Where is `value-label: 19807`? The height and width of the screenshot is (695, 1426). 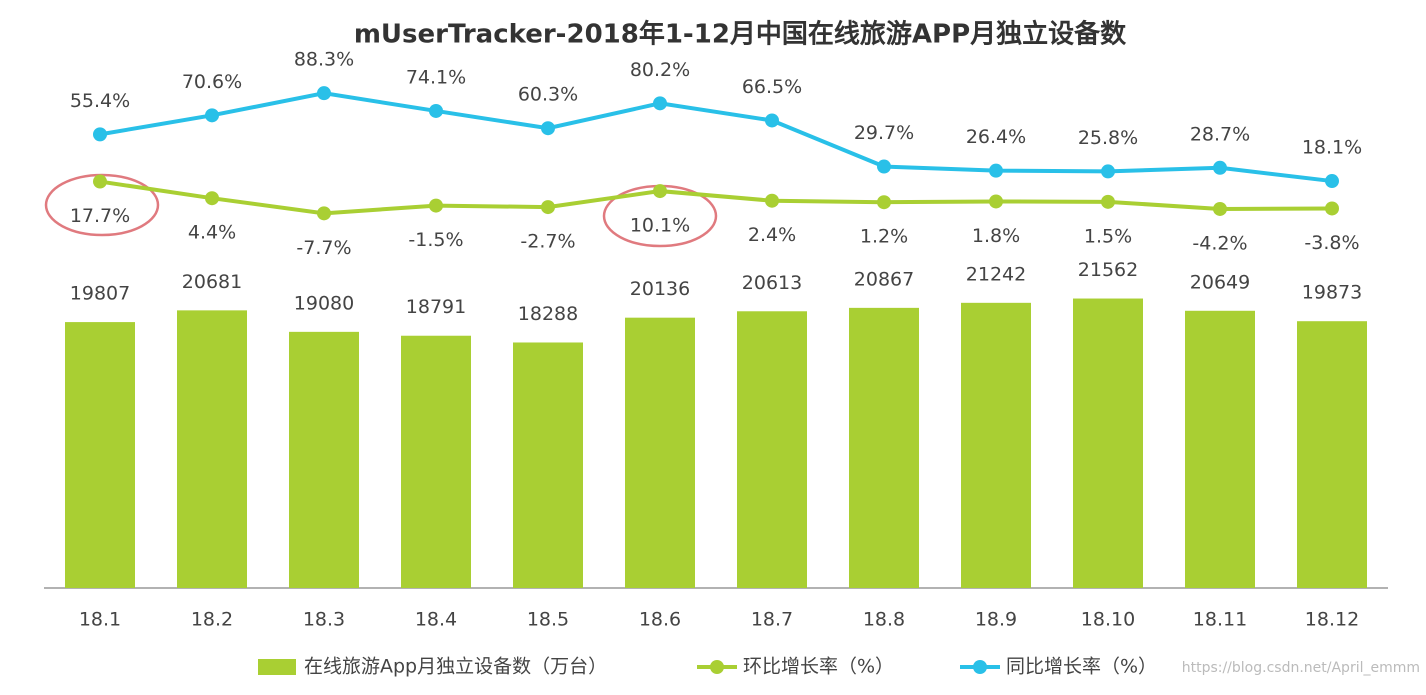
value-label: 19807 is located at coordinates (100, 294).